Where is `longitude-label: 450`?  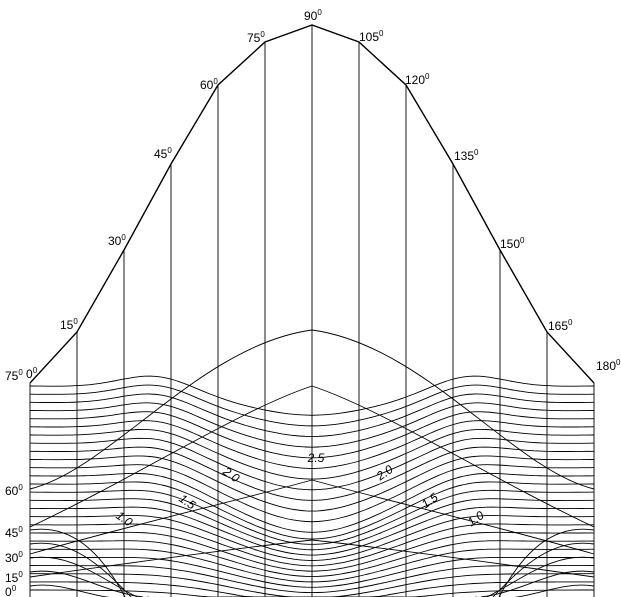 longitude-label: 450 is located at coordinates (163, 153).